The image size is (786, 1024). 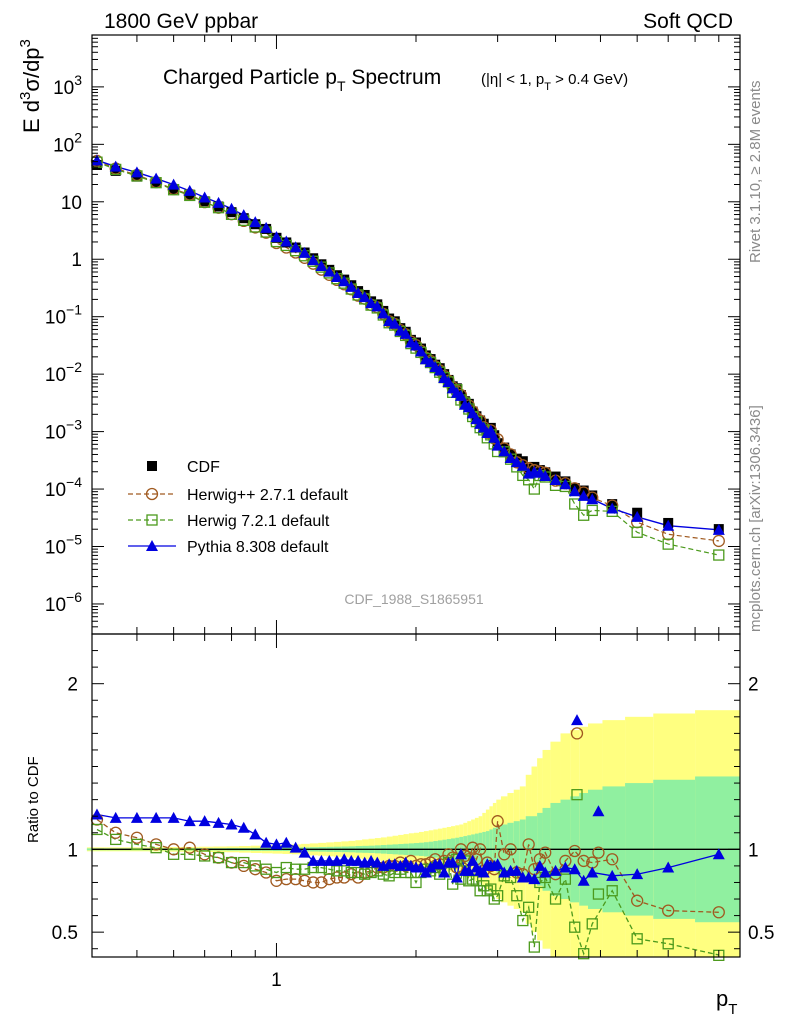 What do you see at coordinates (753, 685) in the screenshot?
I see `ratio-y-tick-label-right: 2` at bounding box center [753, 685].